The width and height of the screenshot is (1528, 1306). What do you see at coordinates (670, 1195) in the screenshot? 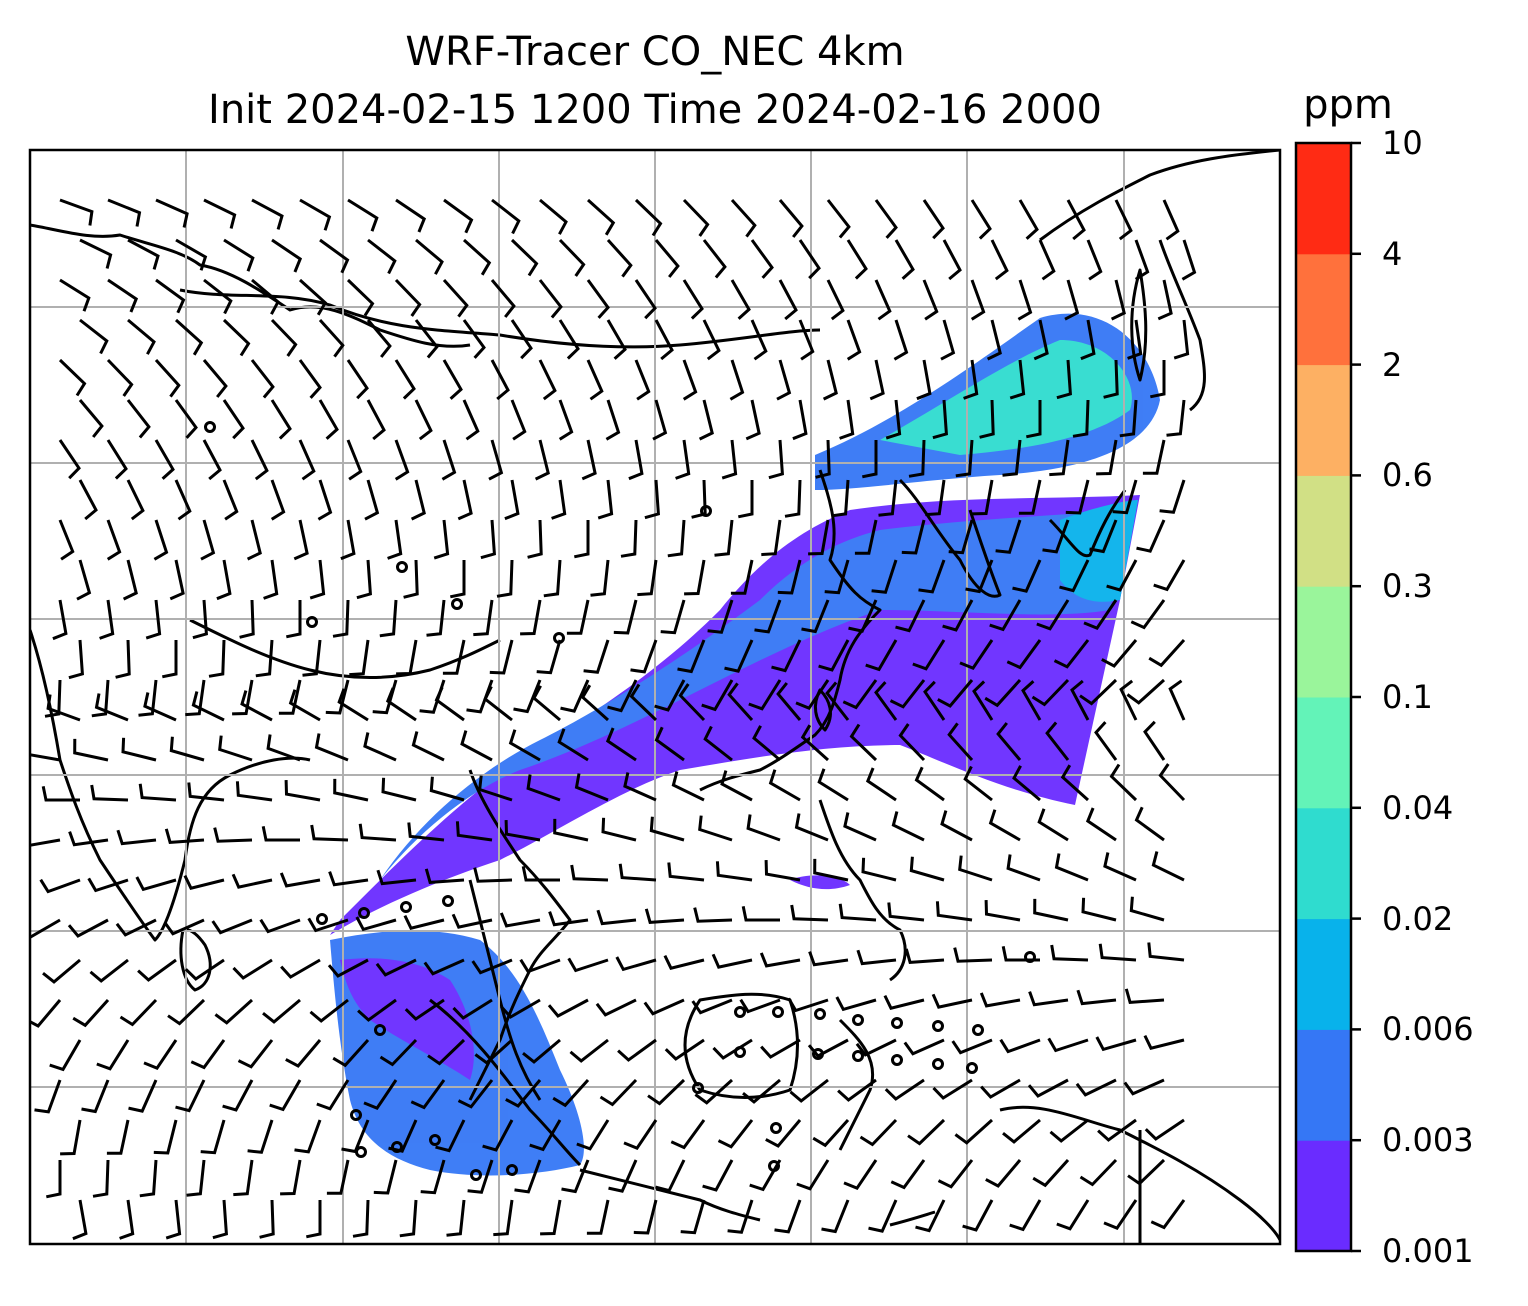
I see `coast-java` at bounding box center [670, 1195].